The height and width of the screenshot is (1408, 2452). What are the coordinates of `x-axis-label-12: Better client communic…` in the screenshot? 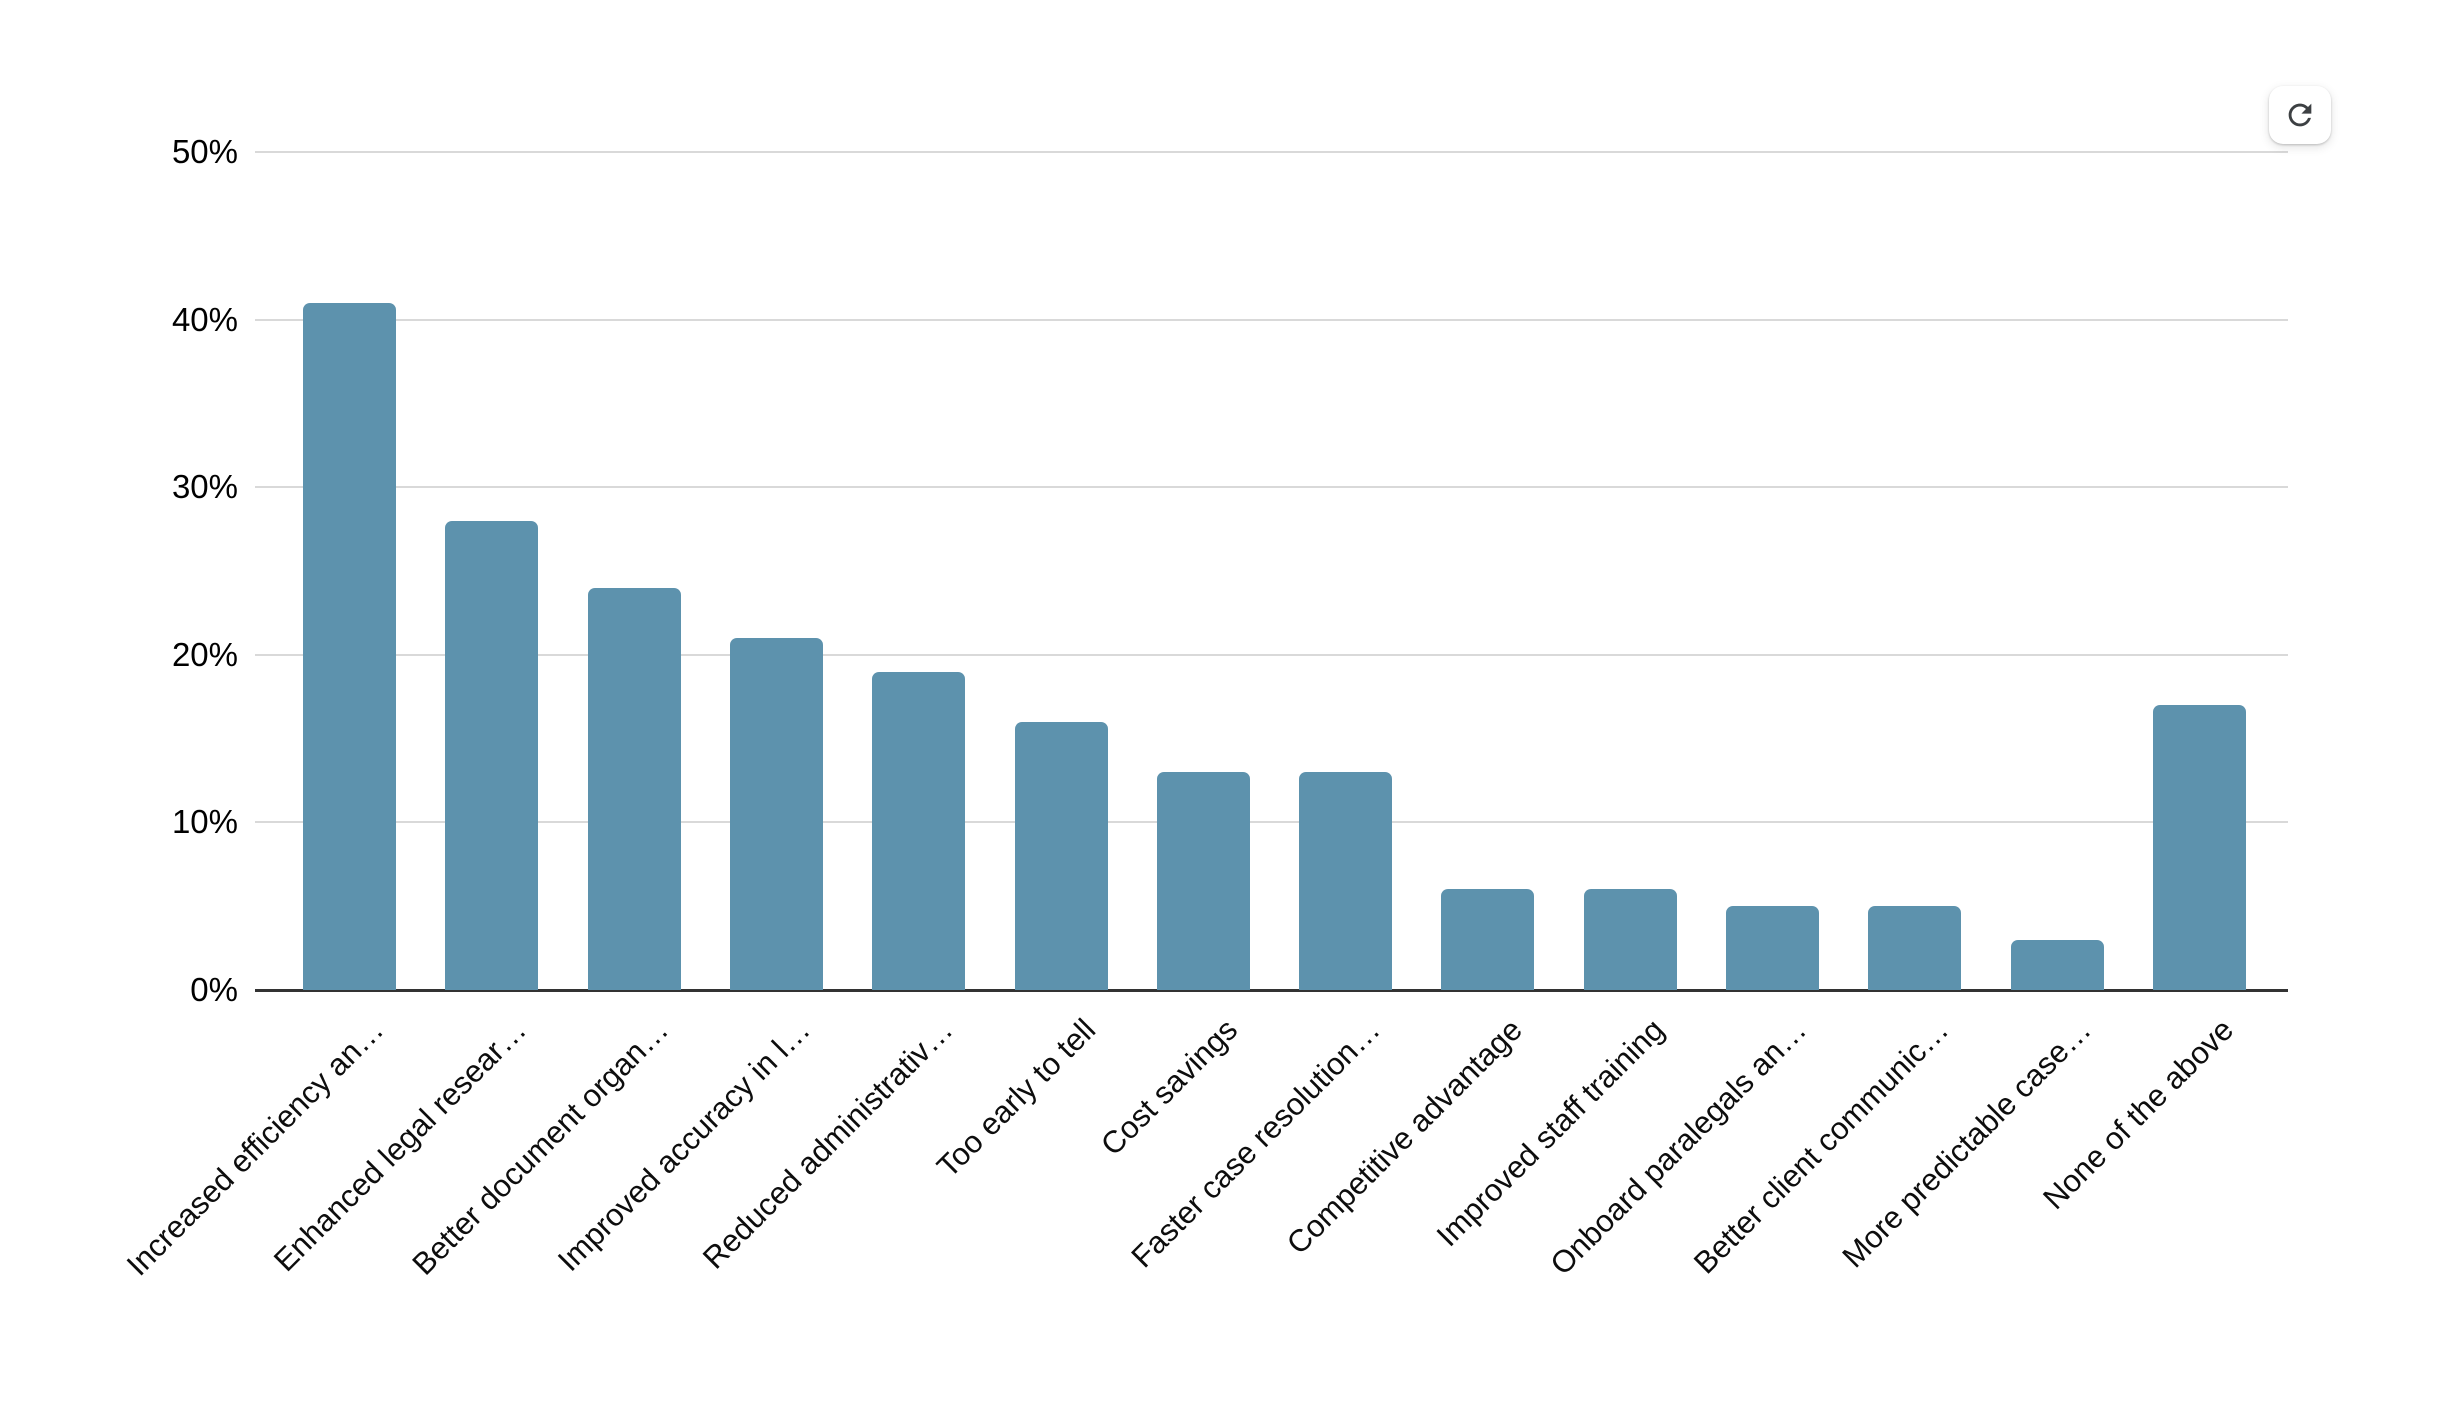 It's located at (1821, 1146).